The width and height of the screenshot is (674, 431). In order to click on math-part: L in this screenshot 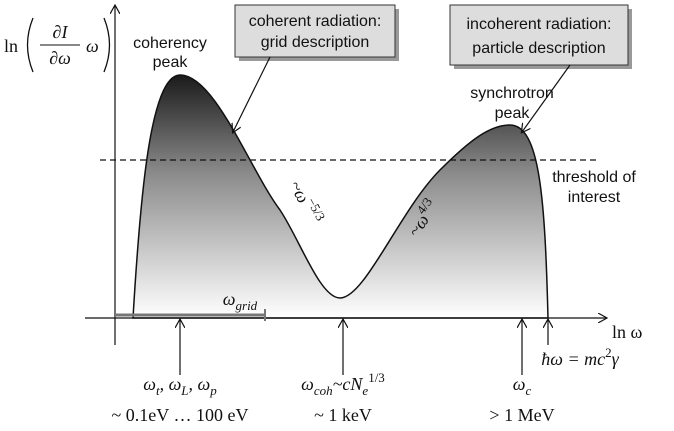, I will do `click(184, 390)`.